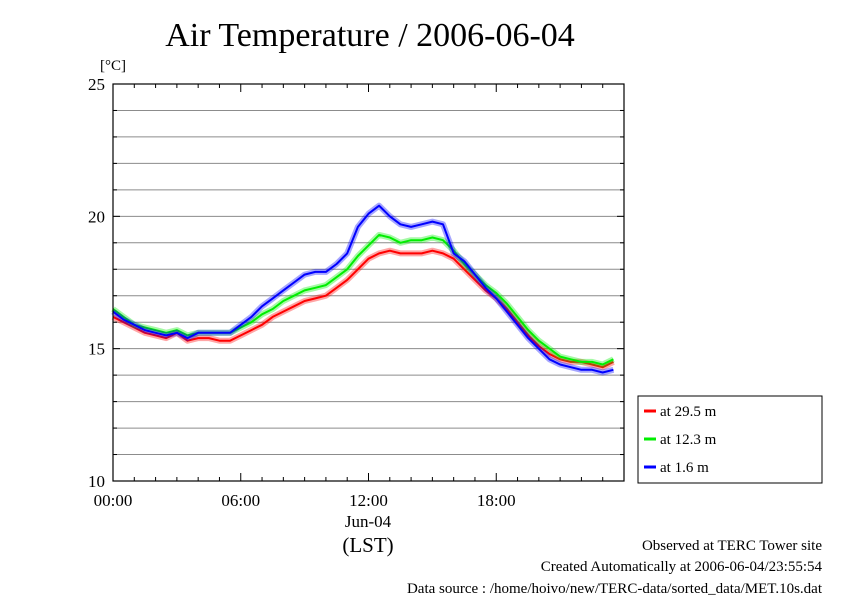 The width and height of the screenshot is (842, 595). What do you see at coordinates (732, 546) in the screenshot?
I see `footer-site: Observed at TERC Tower site` at bounding box center [732, 546].